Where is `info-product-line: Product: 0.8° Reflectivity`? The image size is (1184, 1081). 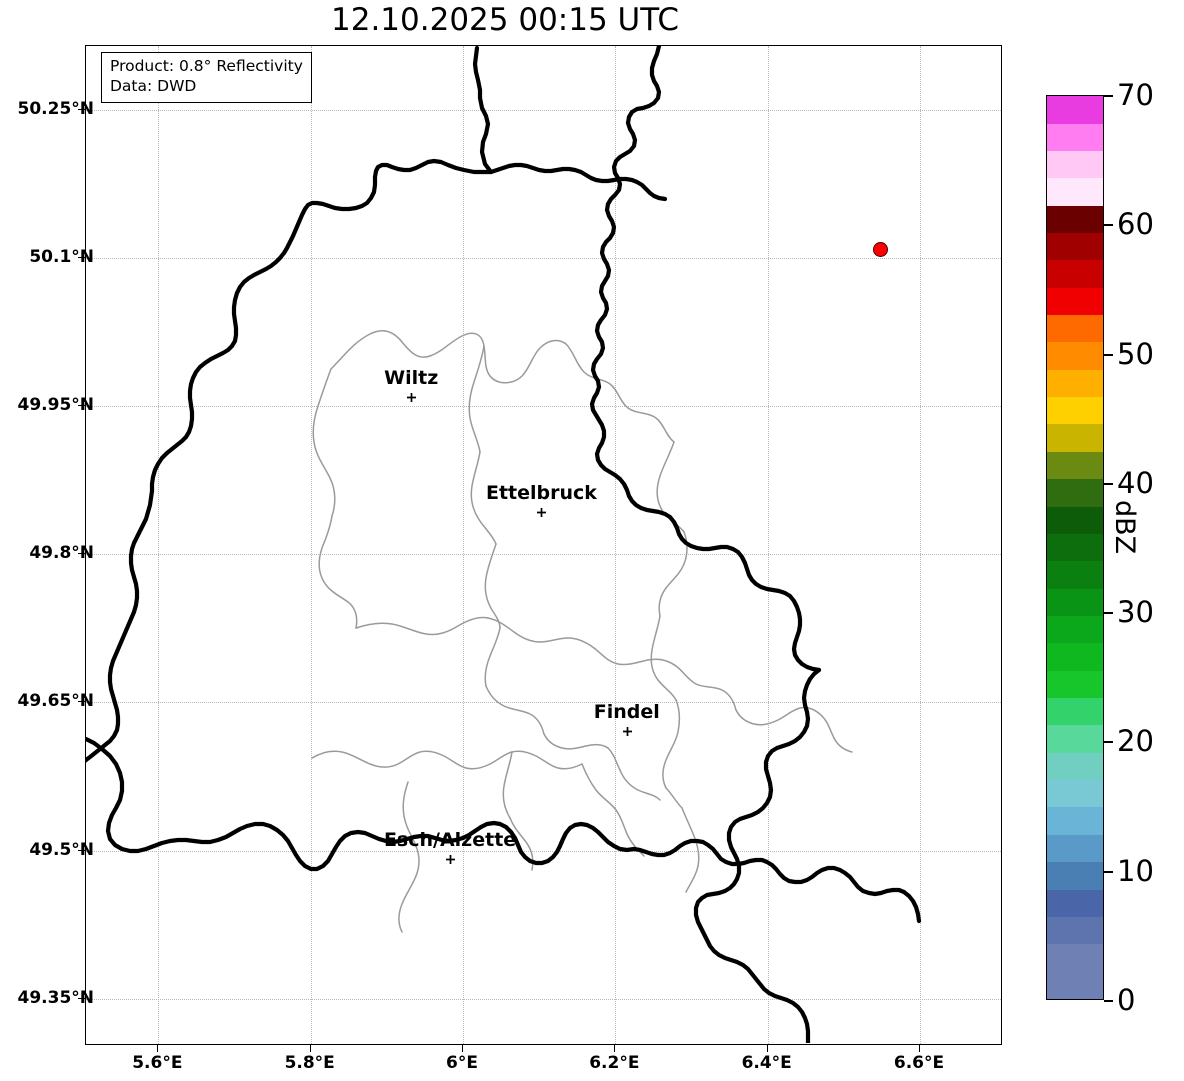
info-product-line: Product: 0.8° Reflectivity is located at coordinates (206, 66).